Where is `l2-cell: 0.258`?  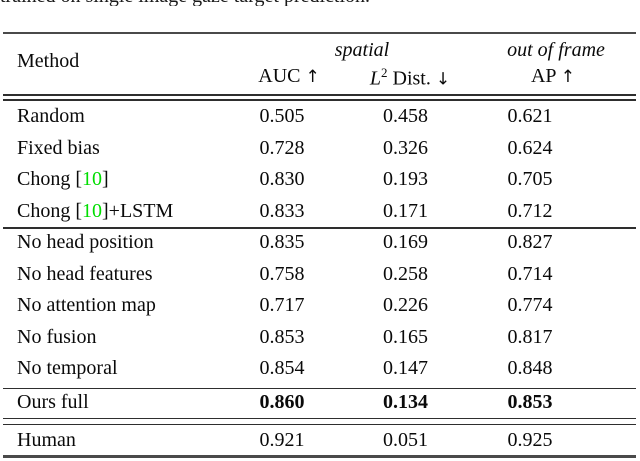 l2-cell: 0.258 is located at coordinates (405, 273).